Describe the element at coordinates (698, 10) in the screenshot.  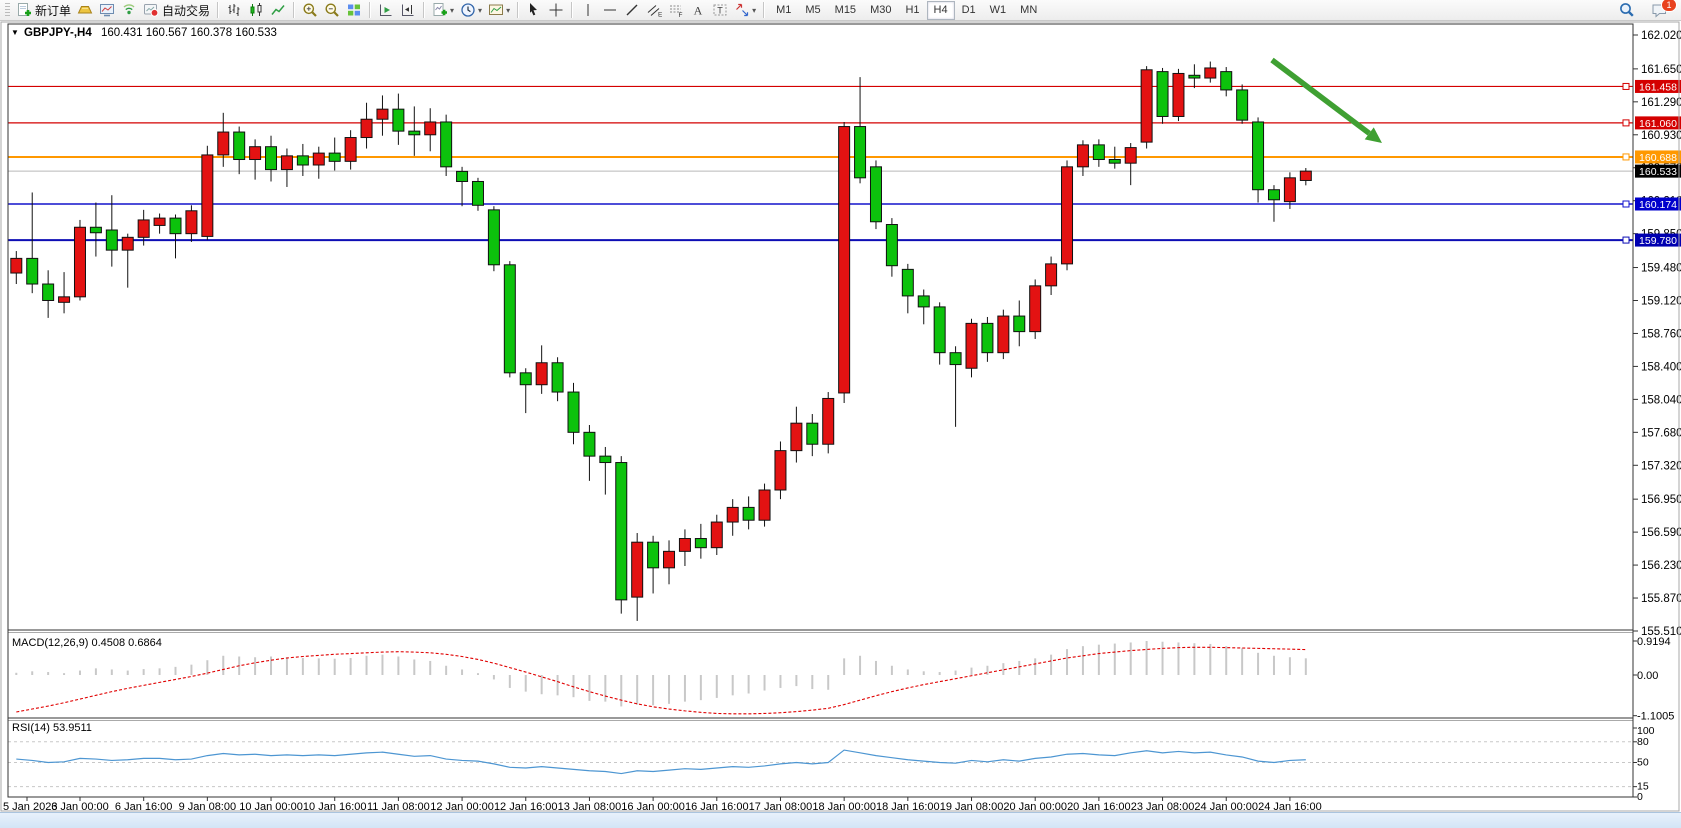
I see `text-button: A` at that location.